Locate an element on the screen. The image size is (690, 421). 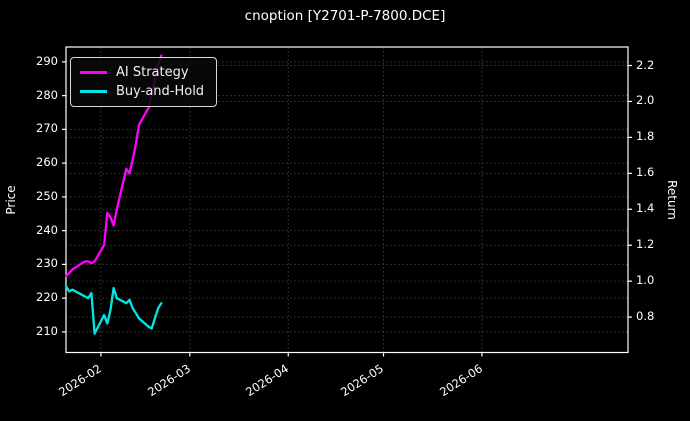
y-tick-label-return: 1.4 is located at coordinates (645, 208).